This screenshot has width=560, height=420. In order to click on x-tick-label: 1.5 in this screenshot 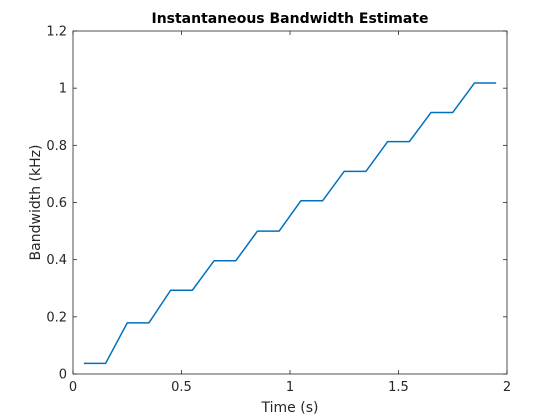, I will do `click(398, 387)`.